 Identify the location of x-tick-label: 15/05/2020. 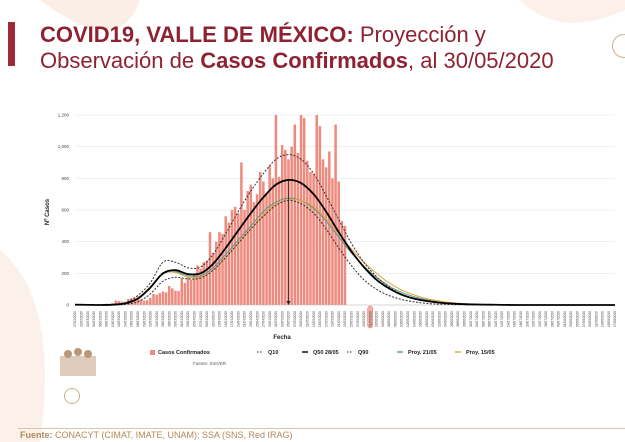
(320, 319).